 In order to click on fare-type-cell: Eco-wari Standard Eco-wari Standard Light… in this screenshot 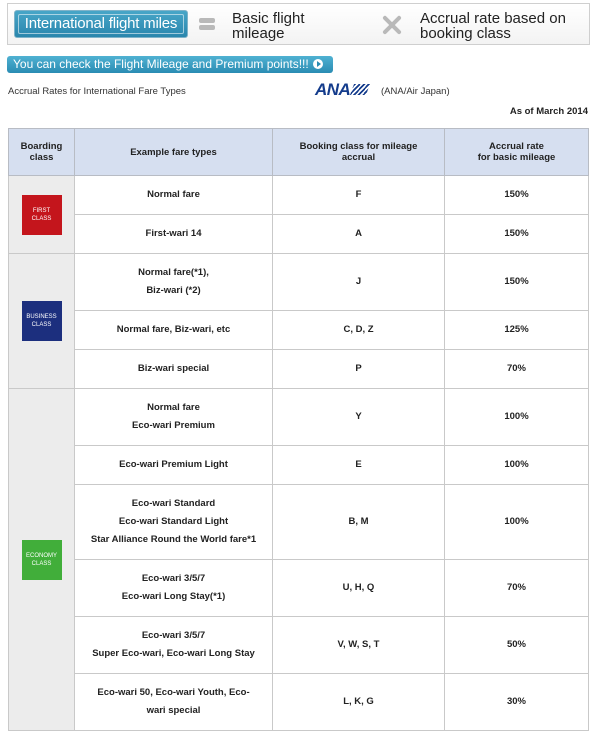, I will do `click(173, 522)`.